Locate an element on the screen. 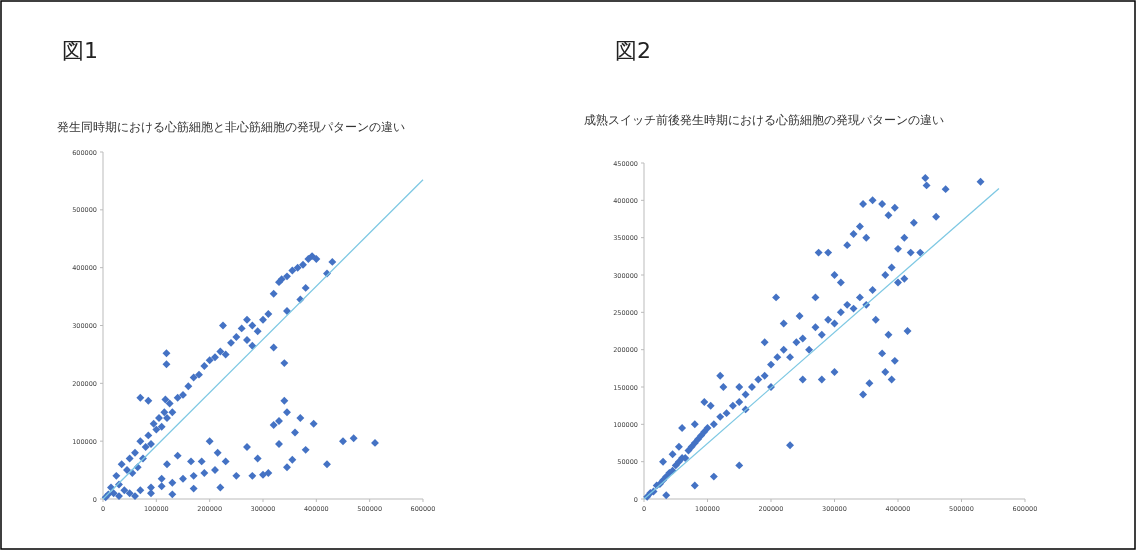 This screenshot has width=1136, height=550. chart-subtitle: 発生同時期における心筋細胞と非心筋細胞の発現パターンの違い is located at coordinates (231, 127).